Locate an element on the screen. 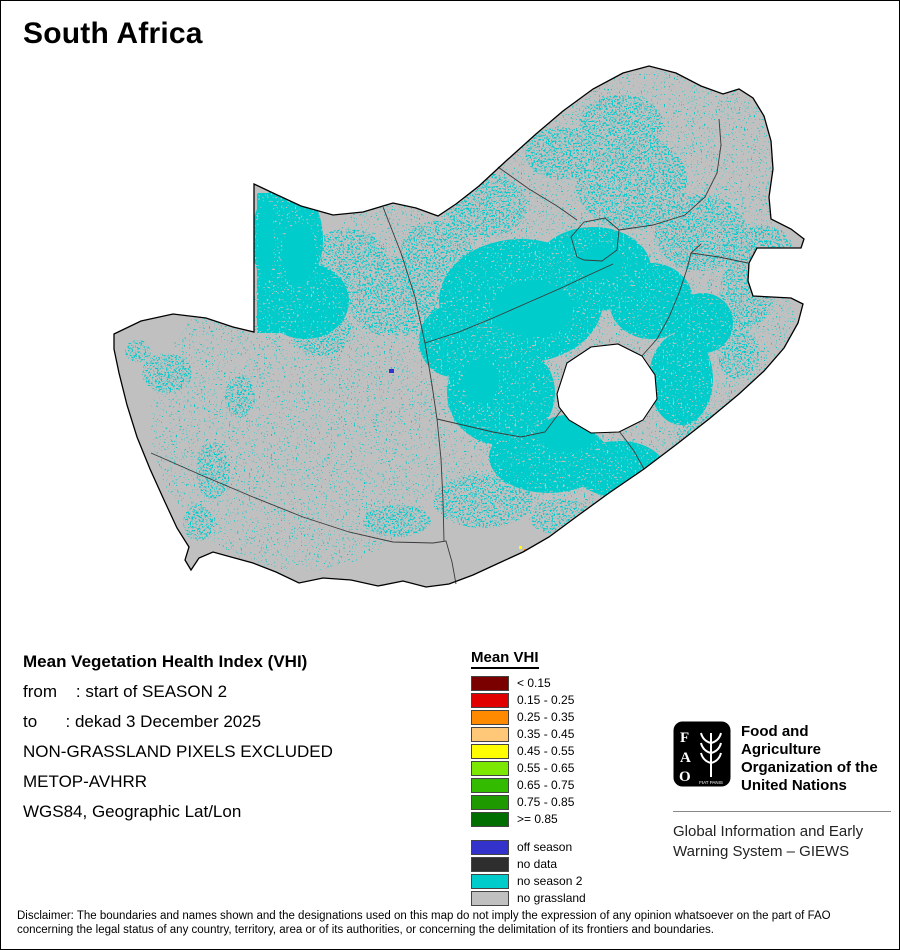 This screenshot has height=950, width=900. legend-row: 0.35 - 0.45 is located at coordinates (528, 734).